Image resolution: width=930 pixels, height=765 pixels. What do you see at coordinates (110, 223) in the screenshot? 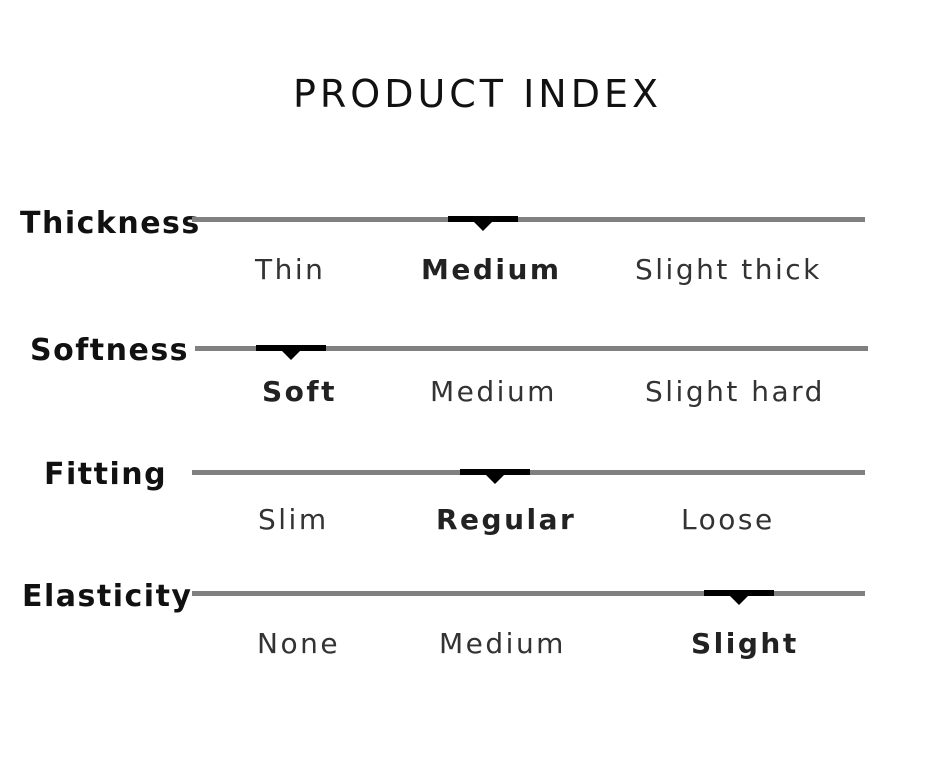
I see `attribute-label: Thickness` at bounding box center [110, 223].